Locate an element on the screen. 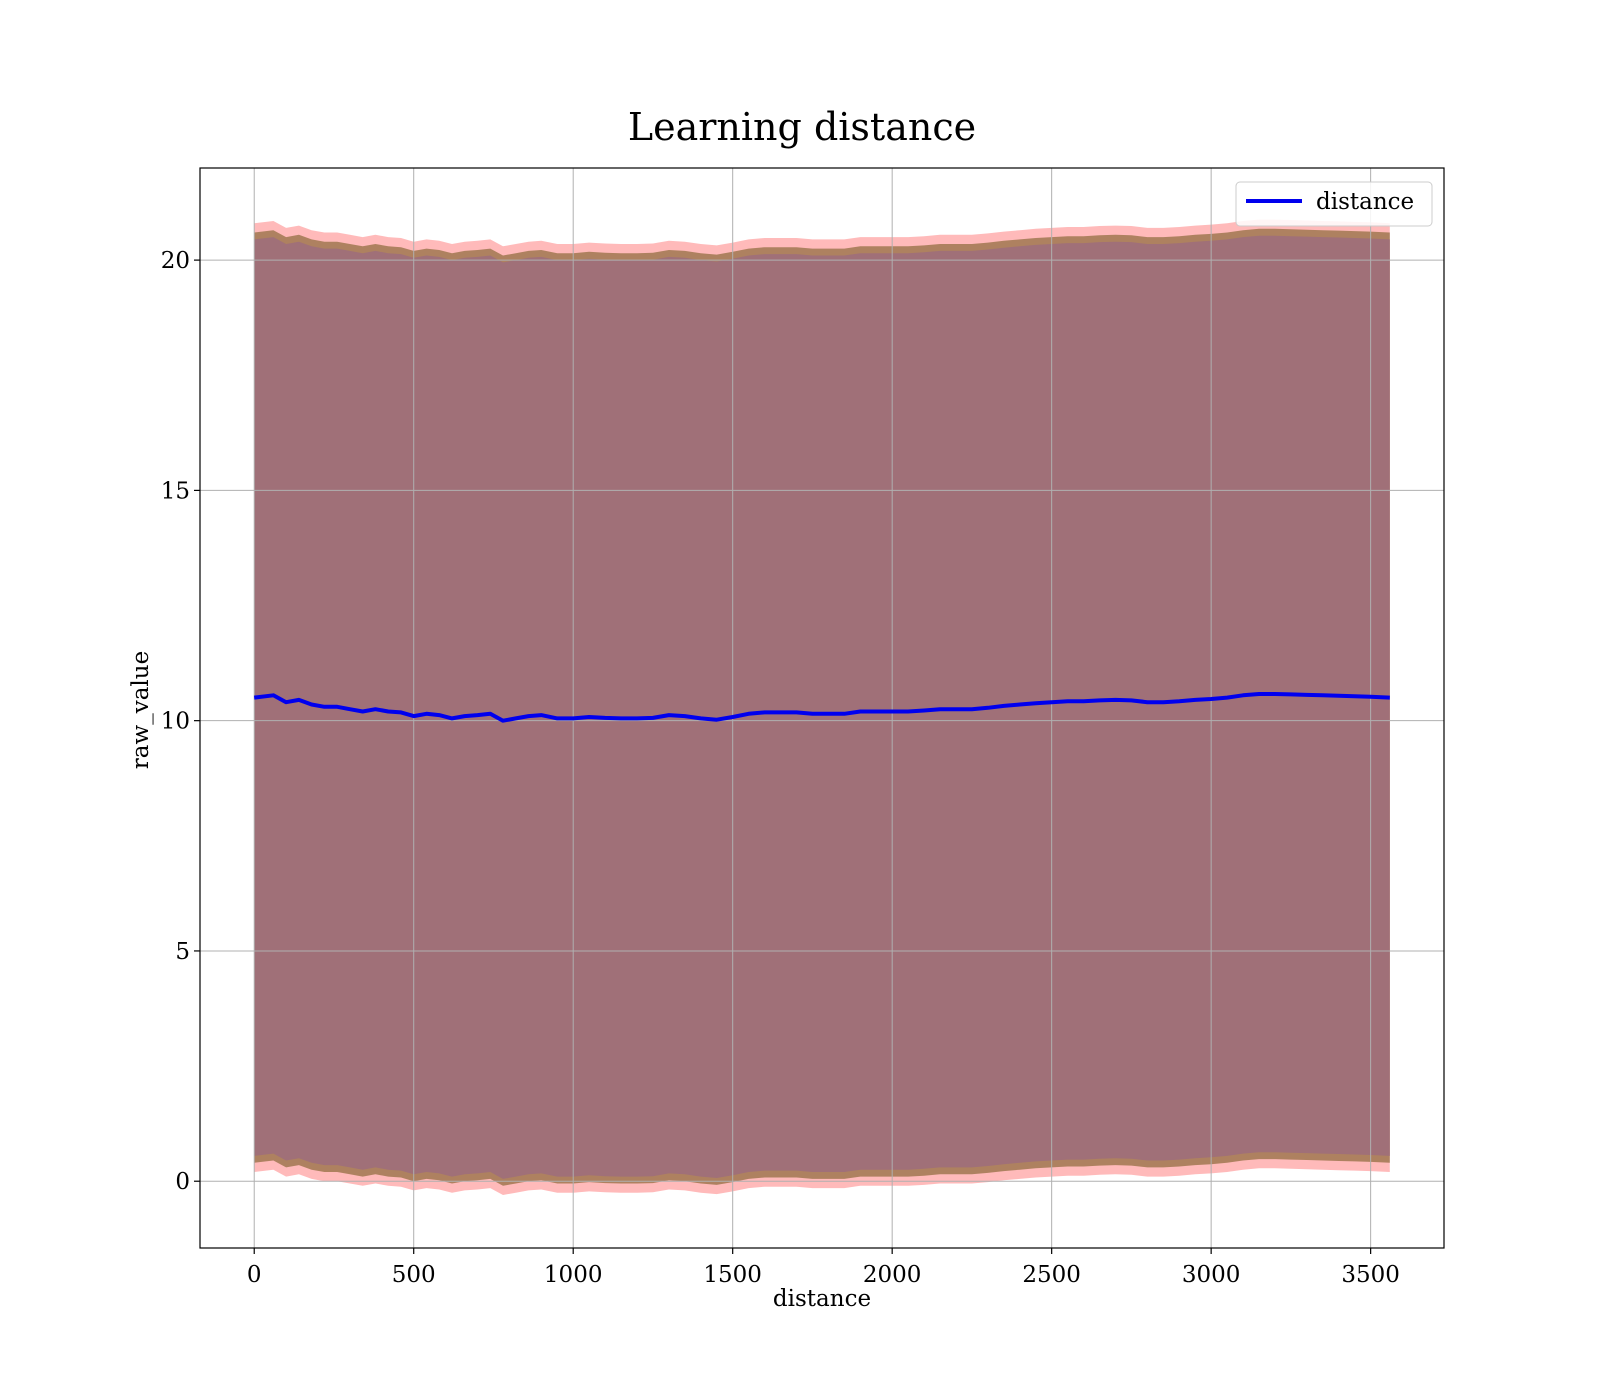  y-axis-ticks: 0 5 10 15 20 is located at coordinates (180, 721).